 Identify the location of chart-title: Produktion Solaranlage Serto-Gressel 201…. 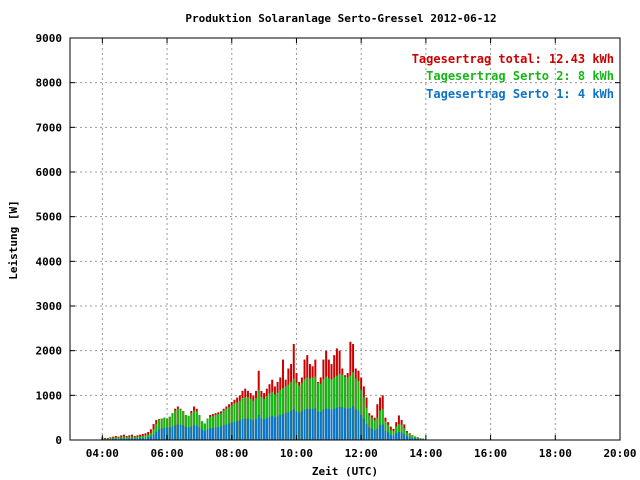
(340, 18).